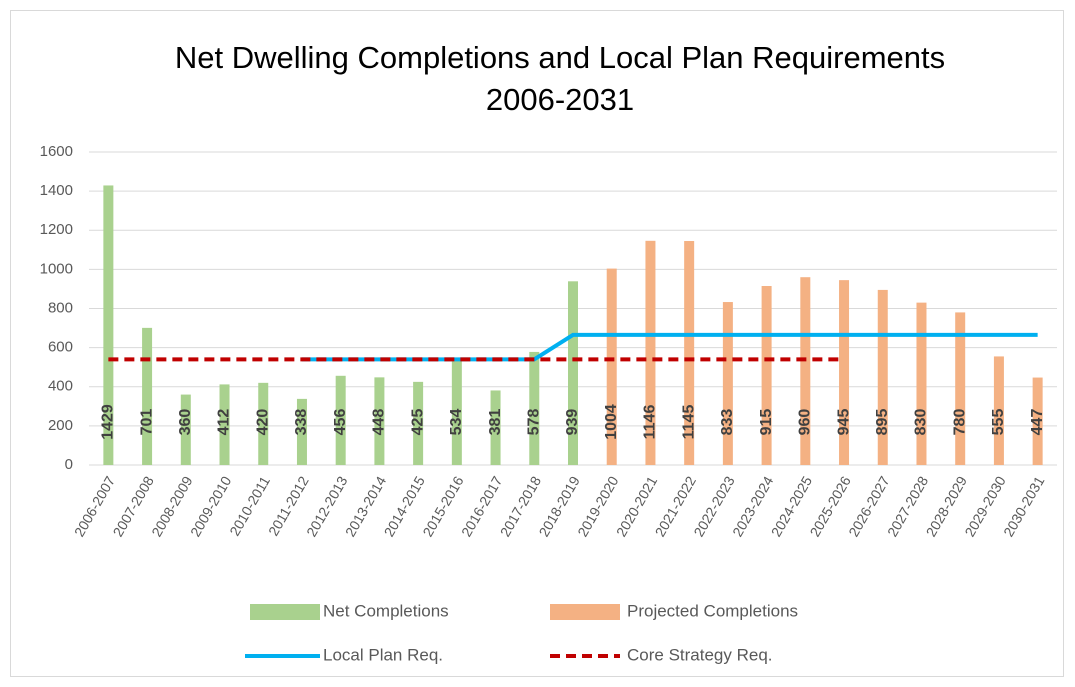  Describe the element at coordinates (60, 347) in the screenshot. I see `y-tick-label: 600` at that location.